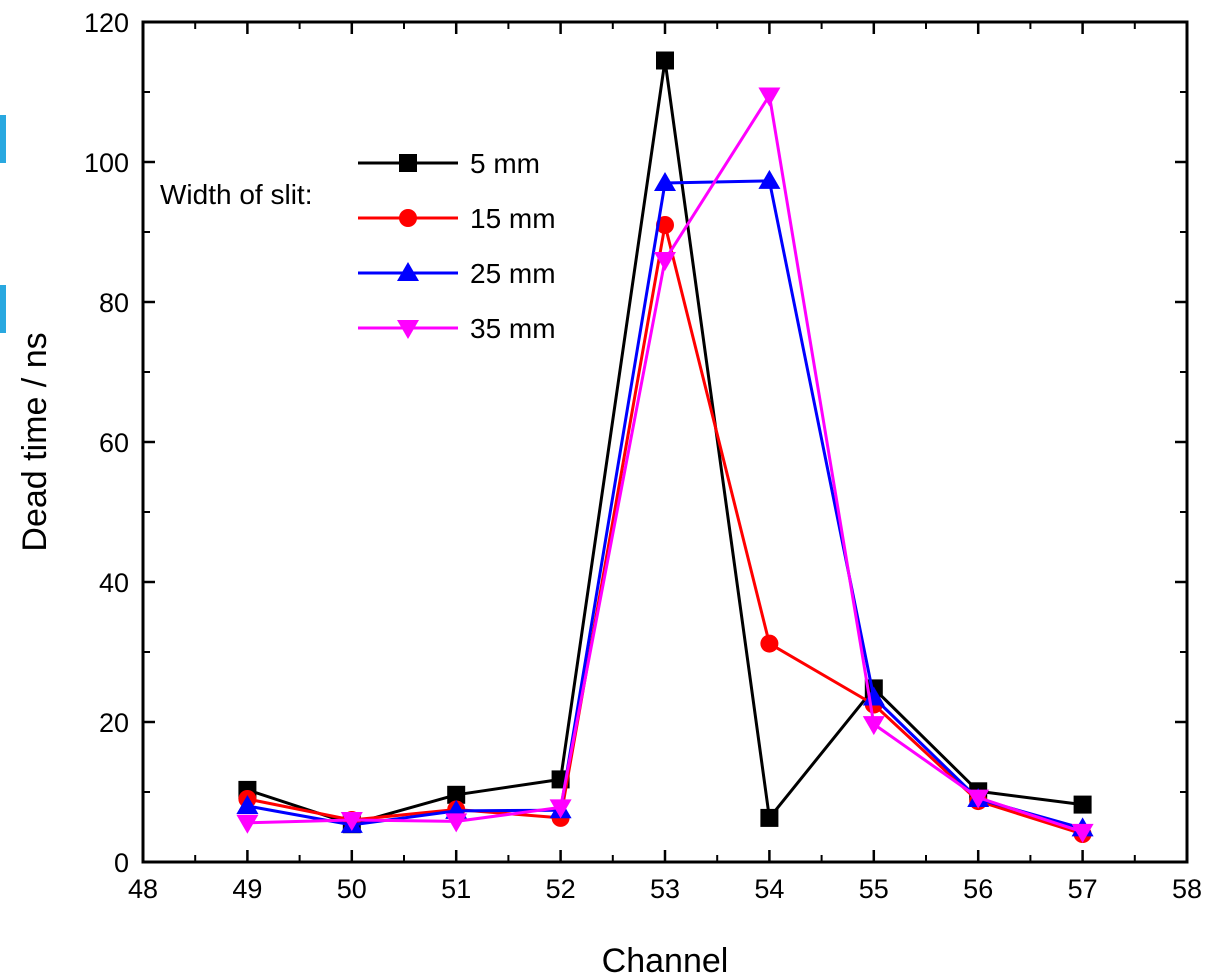 The image size is (1207, 980). I want to click on x-tick-label: 56, so click(978, 889).